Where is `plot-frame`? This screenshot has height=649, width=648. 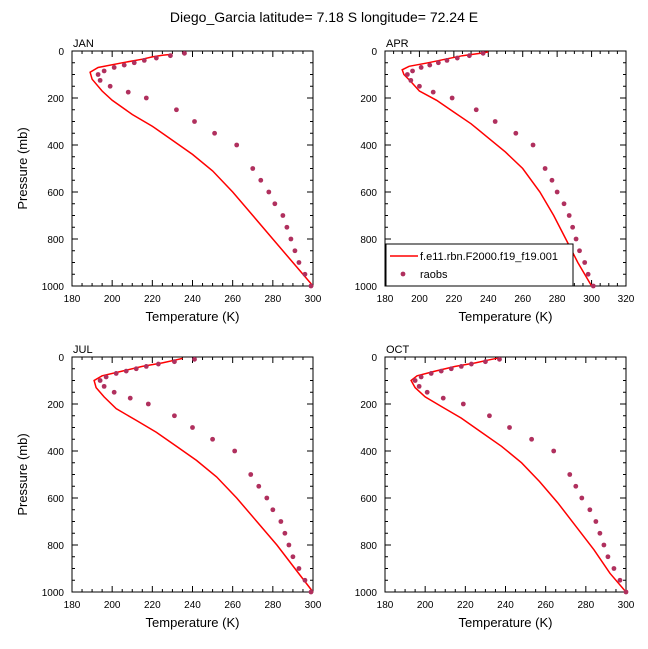 plot-frame is located at coordinates (192, 474).